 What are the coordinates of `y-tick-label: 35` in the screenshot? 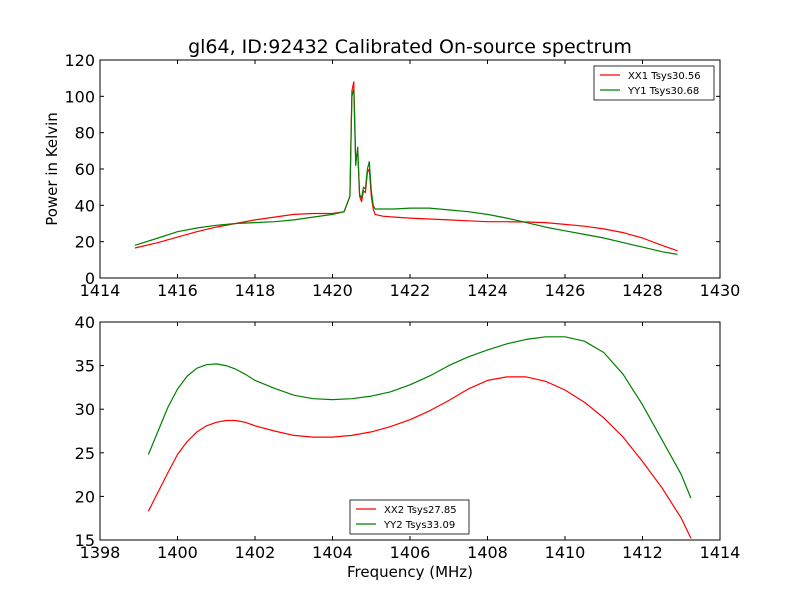 It's located at (85, 366).